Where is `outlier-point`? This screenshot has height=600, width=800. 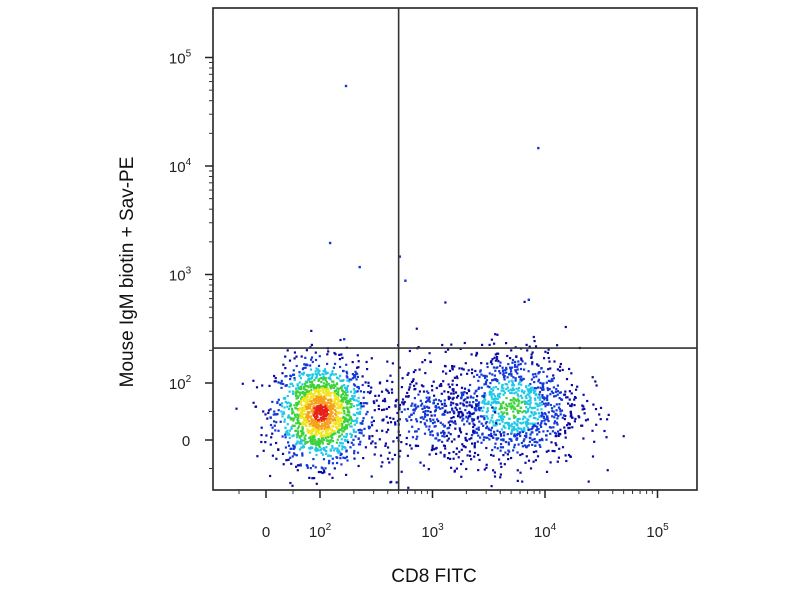
outlier-point is located at coordinates (538, 148).